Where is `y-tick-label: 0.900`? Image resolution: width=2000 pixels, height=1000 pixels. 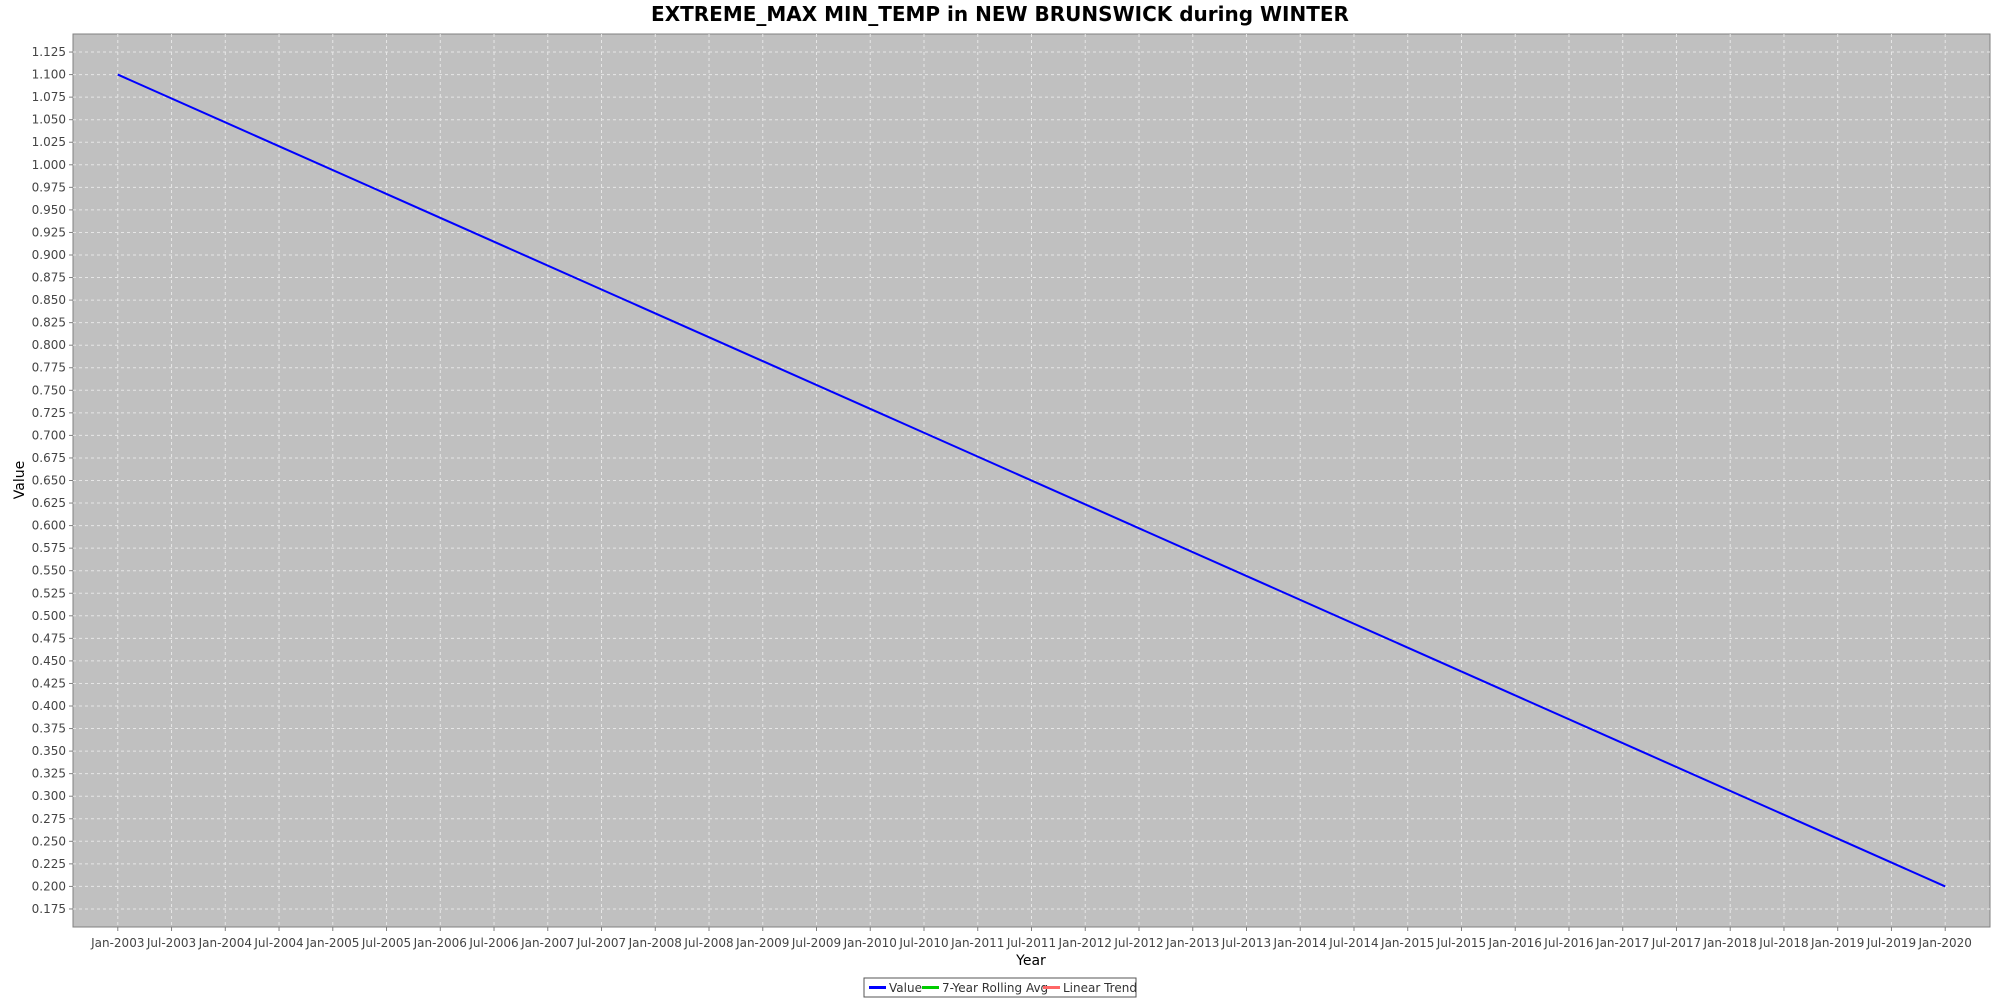 y-tick-label: 0.900 is located at coordinates (49, 255).